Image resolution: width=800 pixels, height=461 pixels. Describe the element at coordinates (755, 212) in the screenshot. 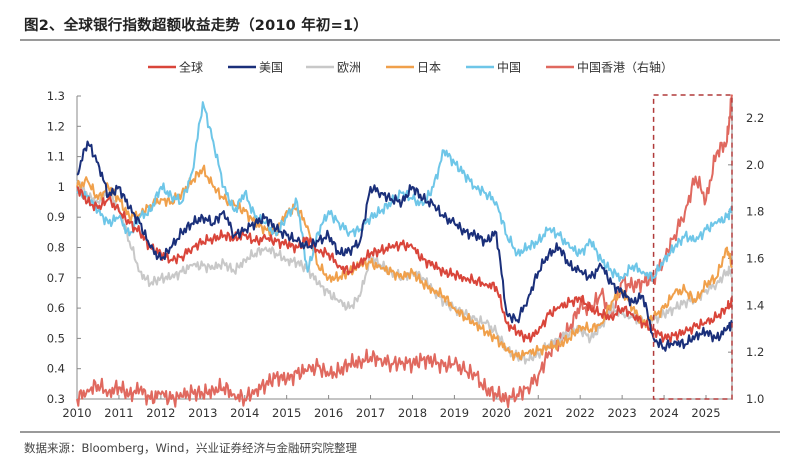

I see `right-tick-label: 1.8` at that location.